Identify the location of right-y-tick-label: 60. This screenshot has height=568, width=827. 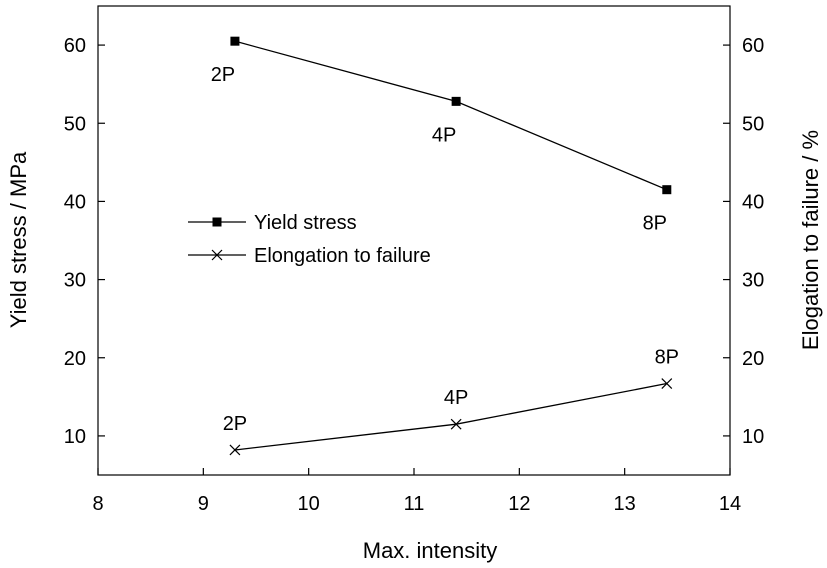
(753, 46).